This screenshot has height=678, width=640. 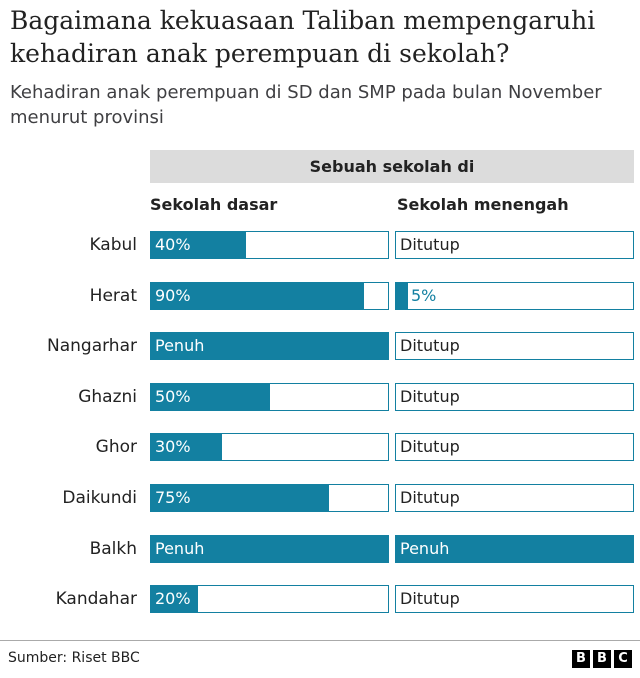 What do you see at coordinates (173, 446) in the screenshot?
I see `bar-value-label: 30%` at bounding box center [173, 446].